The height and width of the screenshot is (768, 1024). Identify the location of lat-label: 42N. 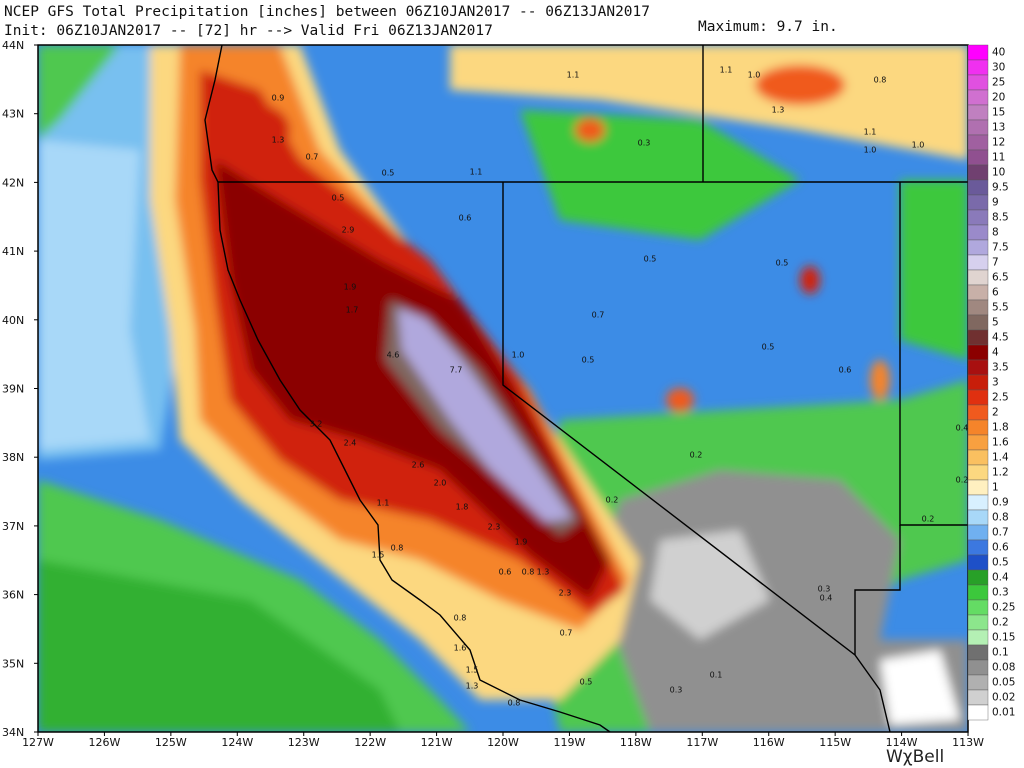
(13, 182).